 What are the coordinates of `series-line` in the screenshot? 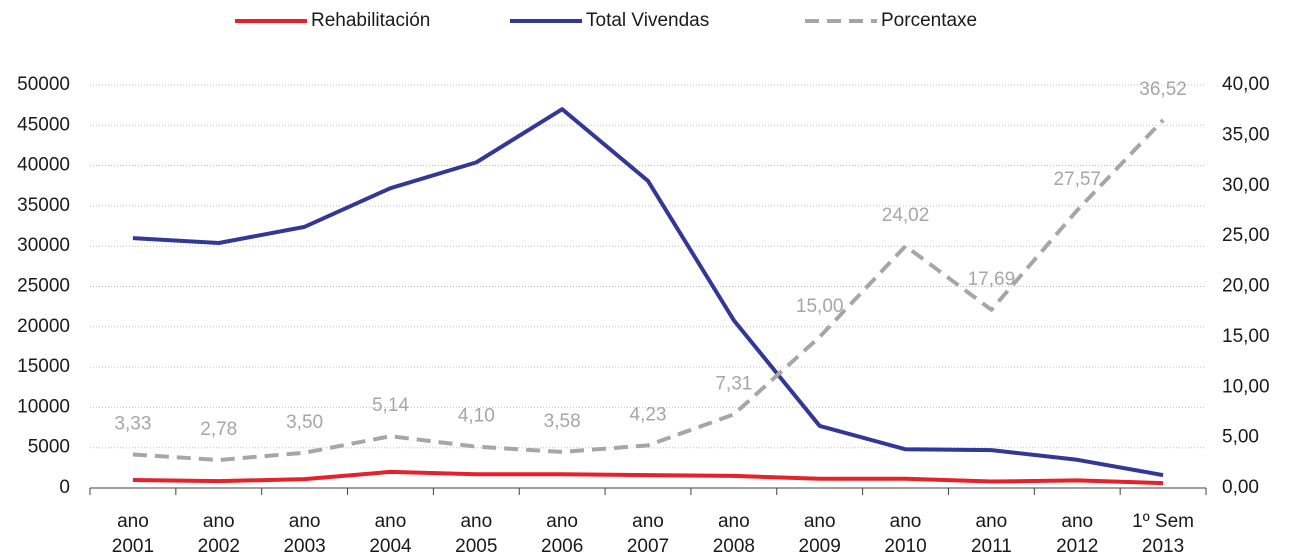 It's located at (648, 477).